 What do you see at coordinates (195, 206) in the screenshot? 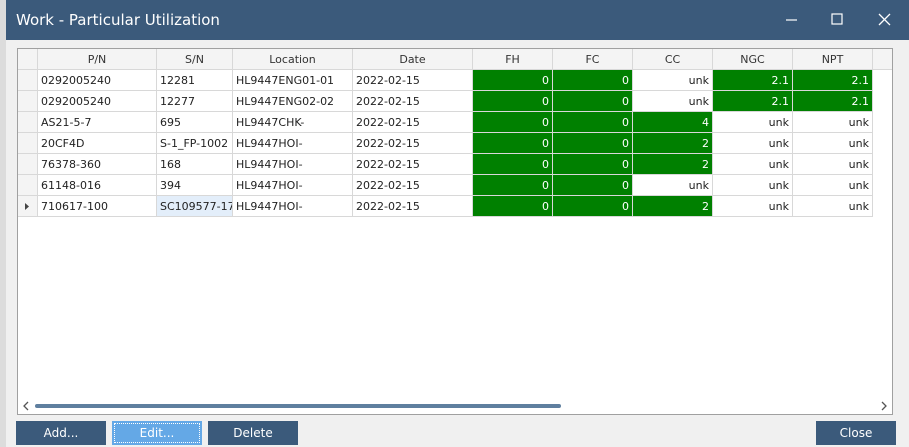
I see `table-cell: SC109577-17` at bounding box center [195, 206].